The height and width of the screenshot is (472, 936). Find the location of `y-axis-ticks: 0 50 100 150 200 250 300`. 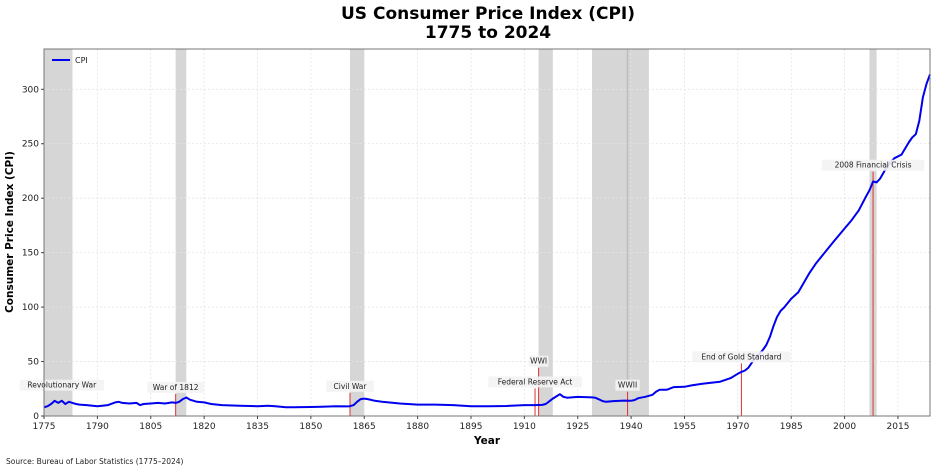

y-axis-ticks: 0 50 100 150 200 250 300 is located at coordinates (33, 253).